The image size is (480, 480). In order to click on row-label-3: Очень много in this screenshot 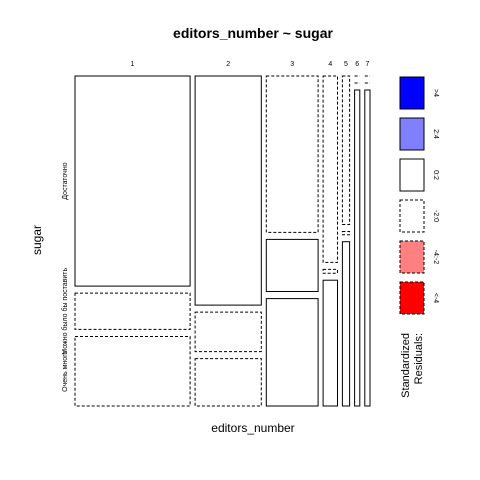, I will do `click(65, 370)`.